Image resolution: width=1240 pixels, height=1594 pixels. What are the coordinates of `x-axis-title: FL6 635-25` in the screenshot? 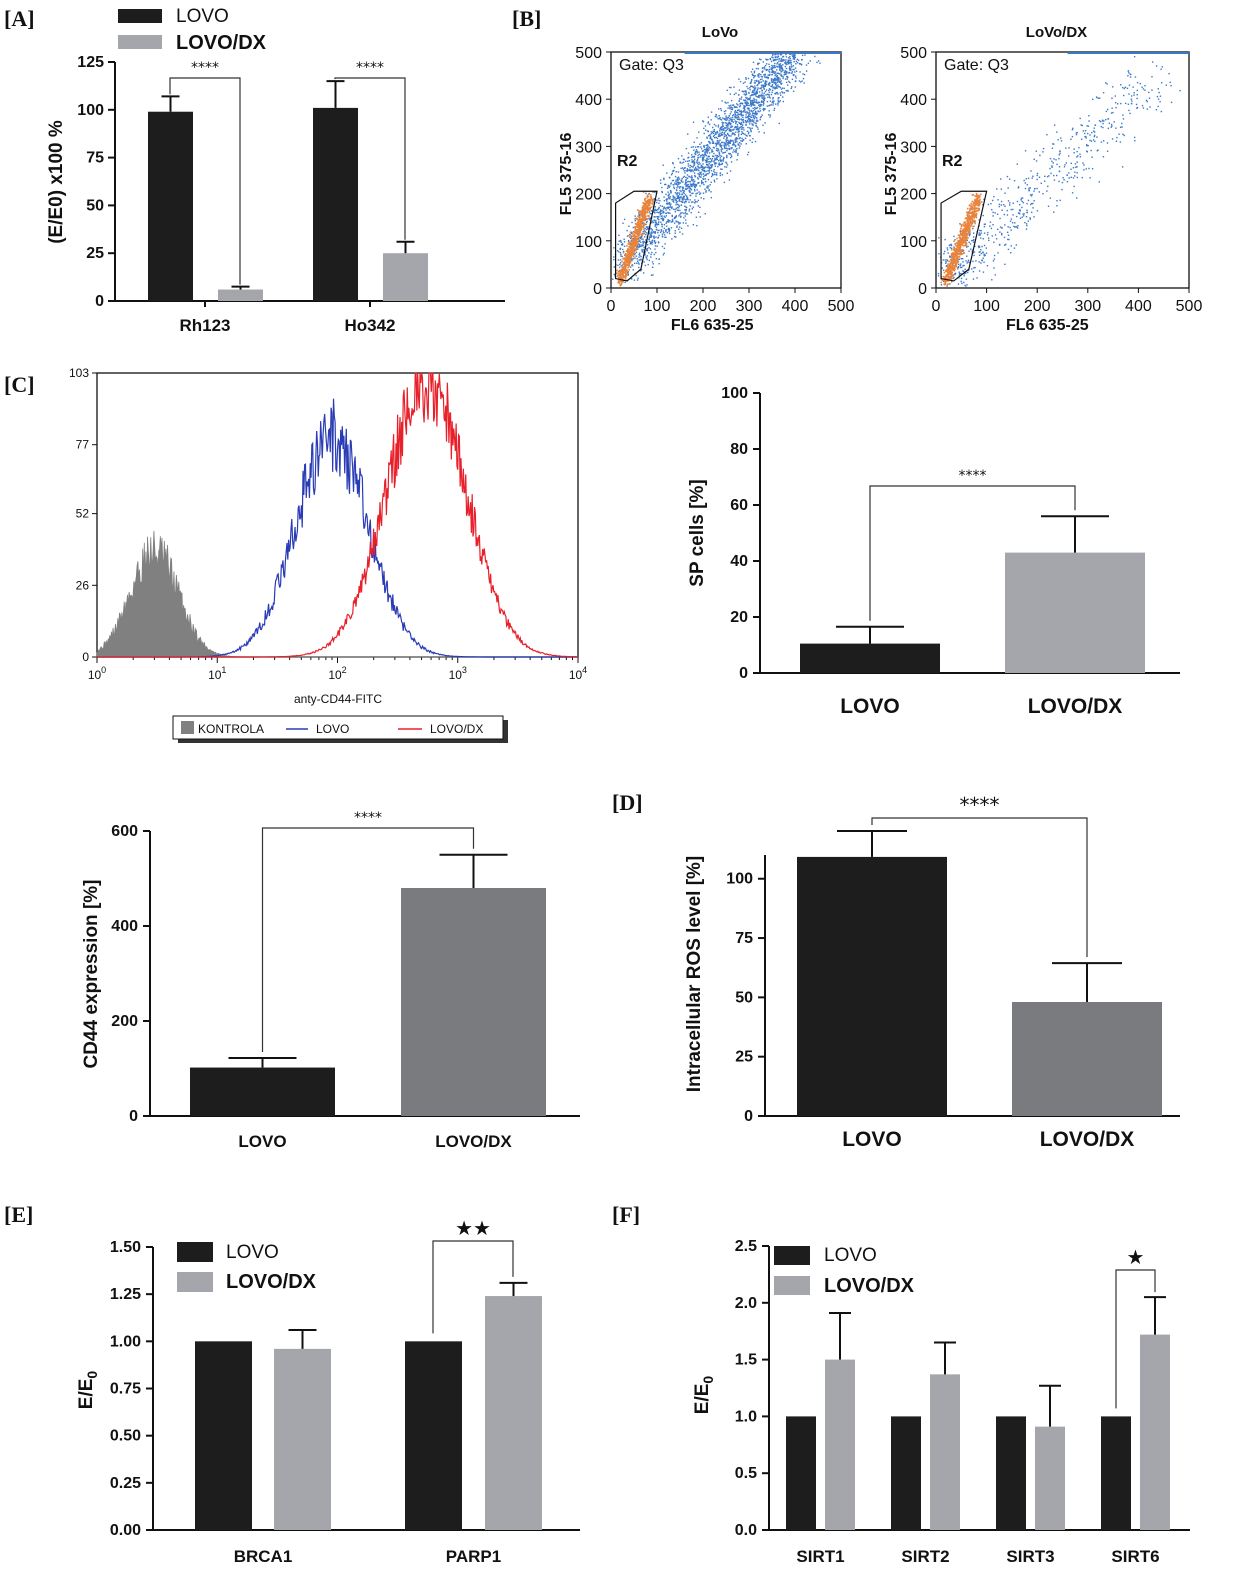 It's located at (1047, 325).